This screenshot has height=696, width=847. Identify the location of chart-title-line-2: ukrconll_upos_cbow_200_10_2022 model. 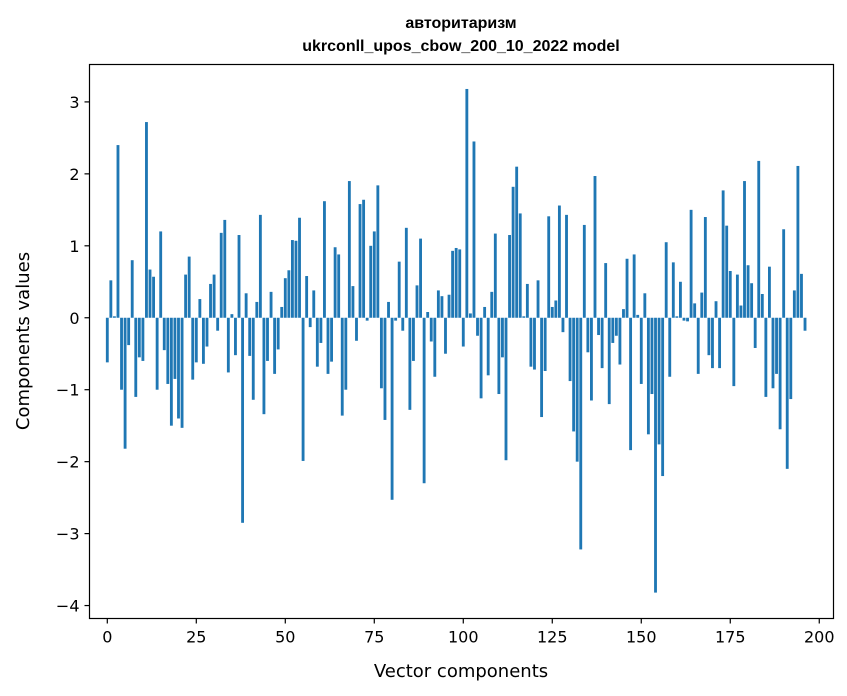
(460, 46).